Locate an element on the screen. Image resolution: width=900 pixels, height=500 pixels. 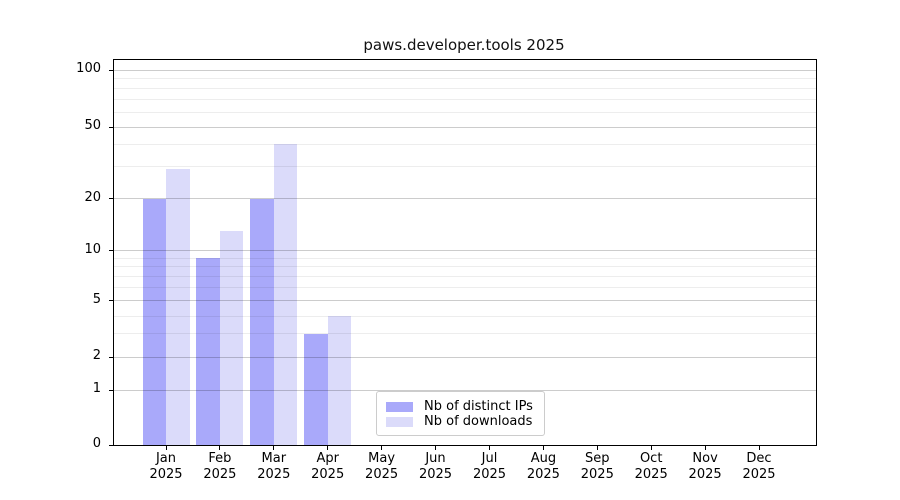
y-axis-tick-label: 5 is located at coordinates (96, 299).